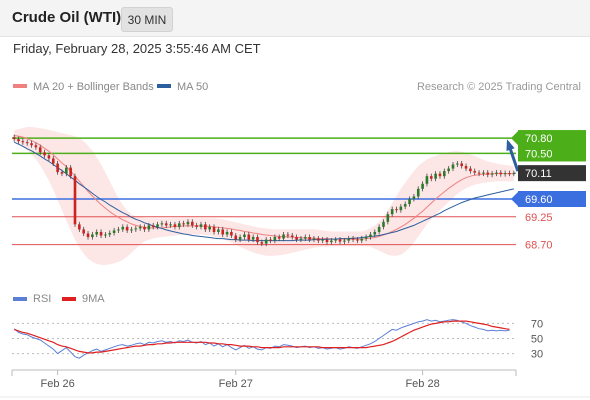 The height and width of the screenshot is (400, 590). I want to click on instrument-title: Crude Oil (WTI), so click(67, 17).